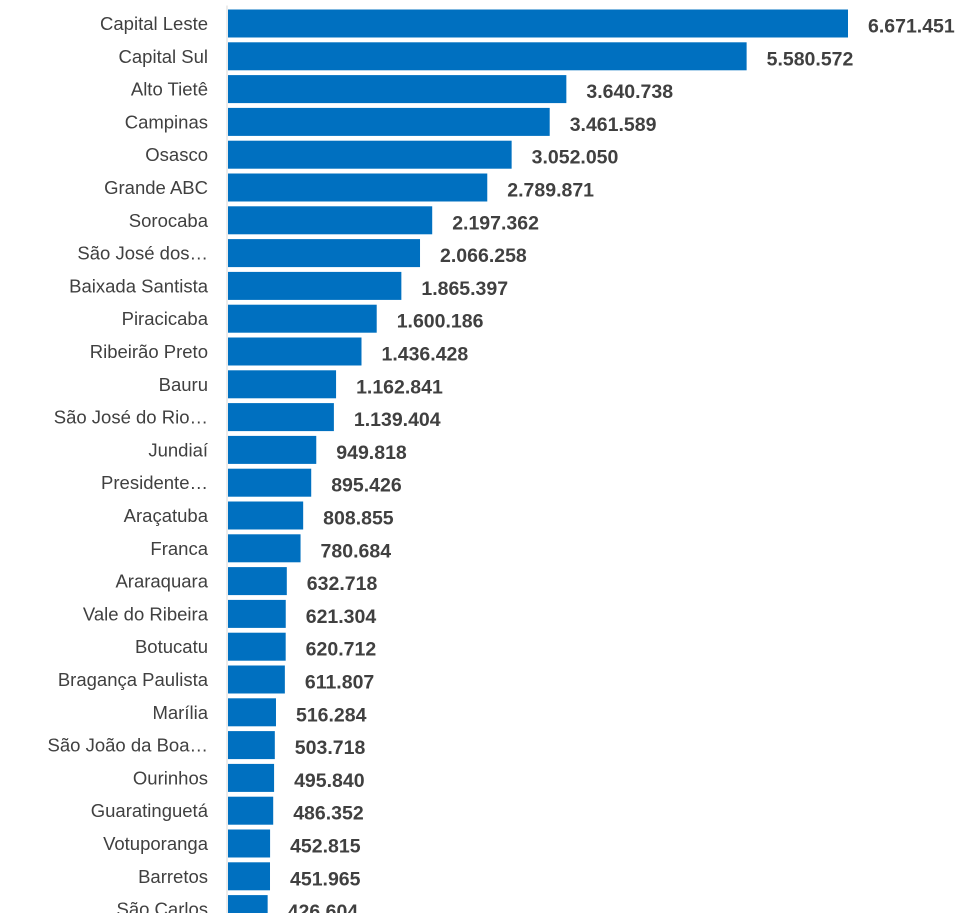  Describe the element at coordinates (161, 581) in the screenshot. I see `category-label: Araraquara` at that location.